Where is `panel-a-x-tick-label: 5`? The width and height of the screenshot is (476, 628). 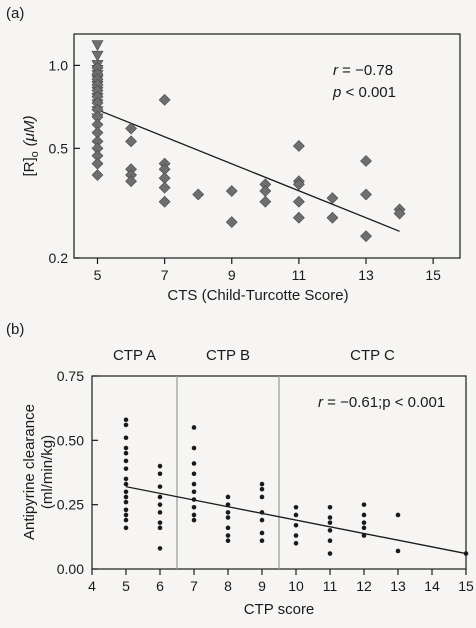
panel-a-x-tick-label: 5 is located at coordinates (98, 275).